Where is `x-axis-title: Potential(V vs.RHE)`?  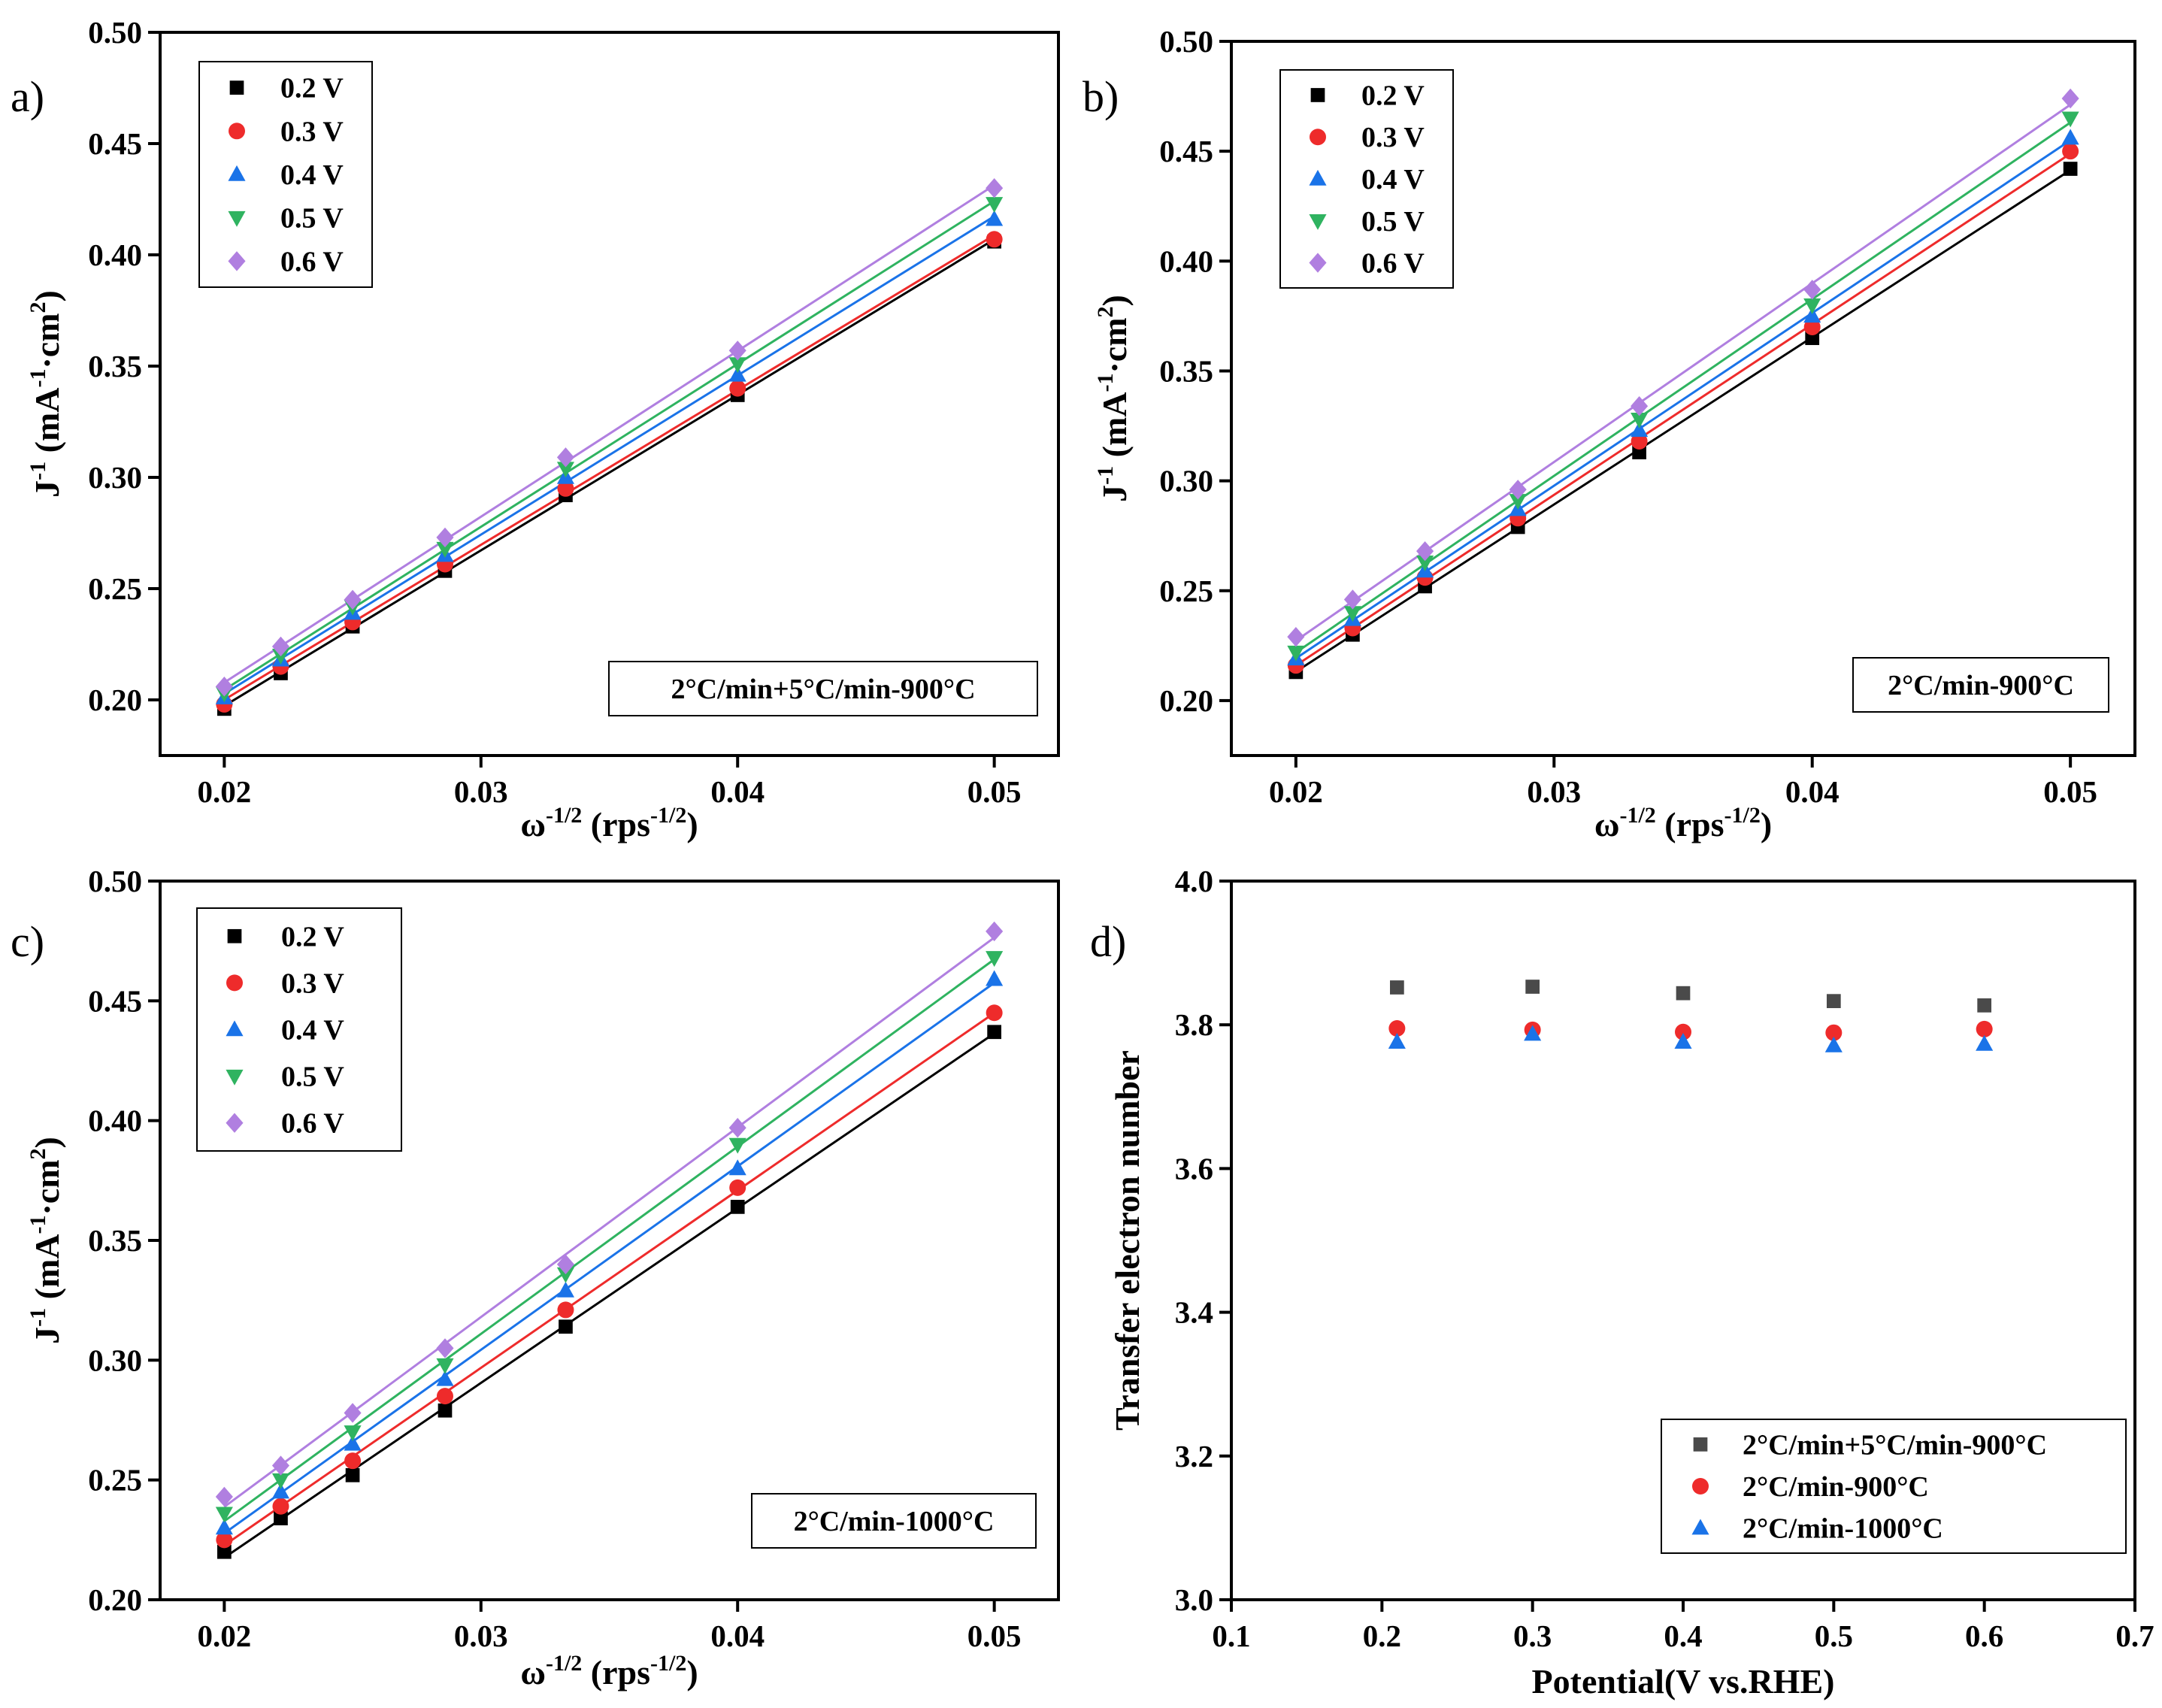 x-axis-title: Potential(V vs.RHE) is located at coordinates (1683, 1681).